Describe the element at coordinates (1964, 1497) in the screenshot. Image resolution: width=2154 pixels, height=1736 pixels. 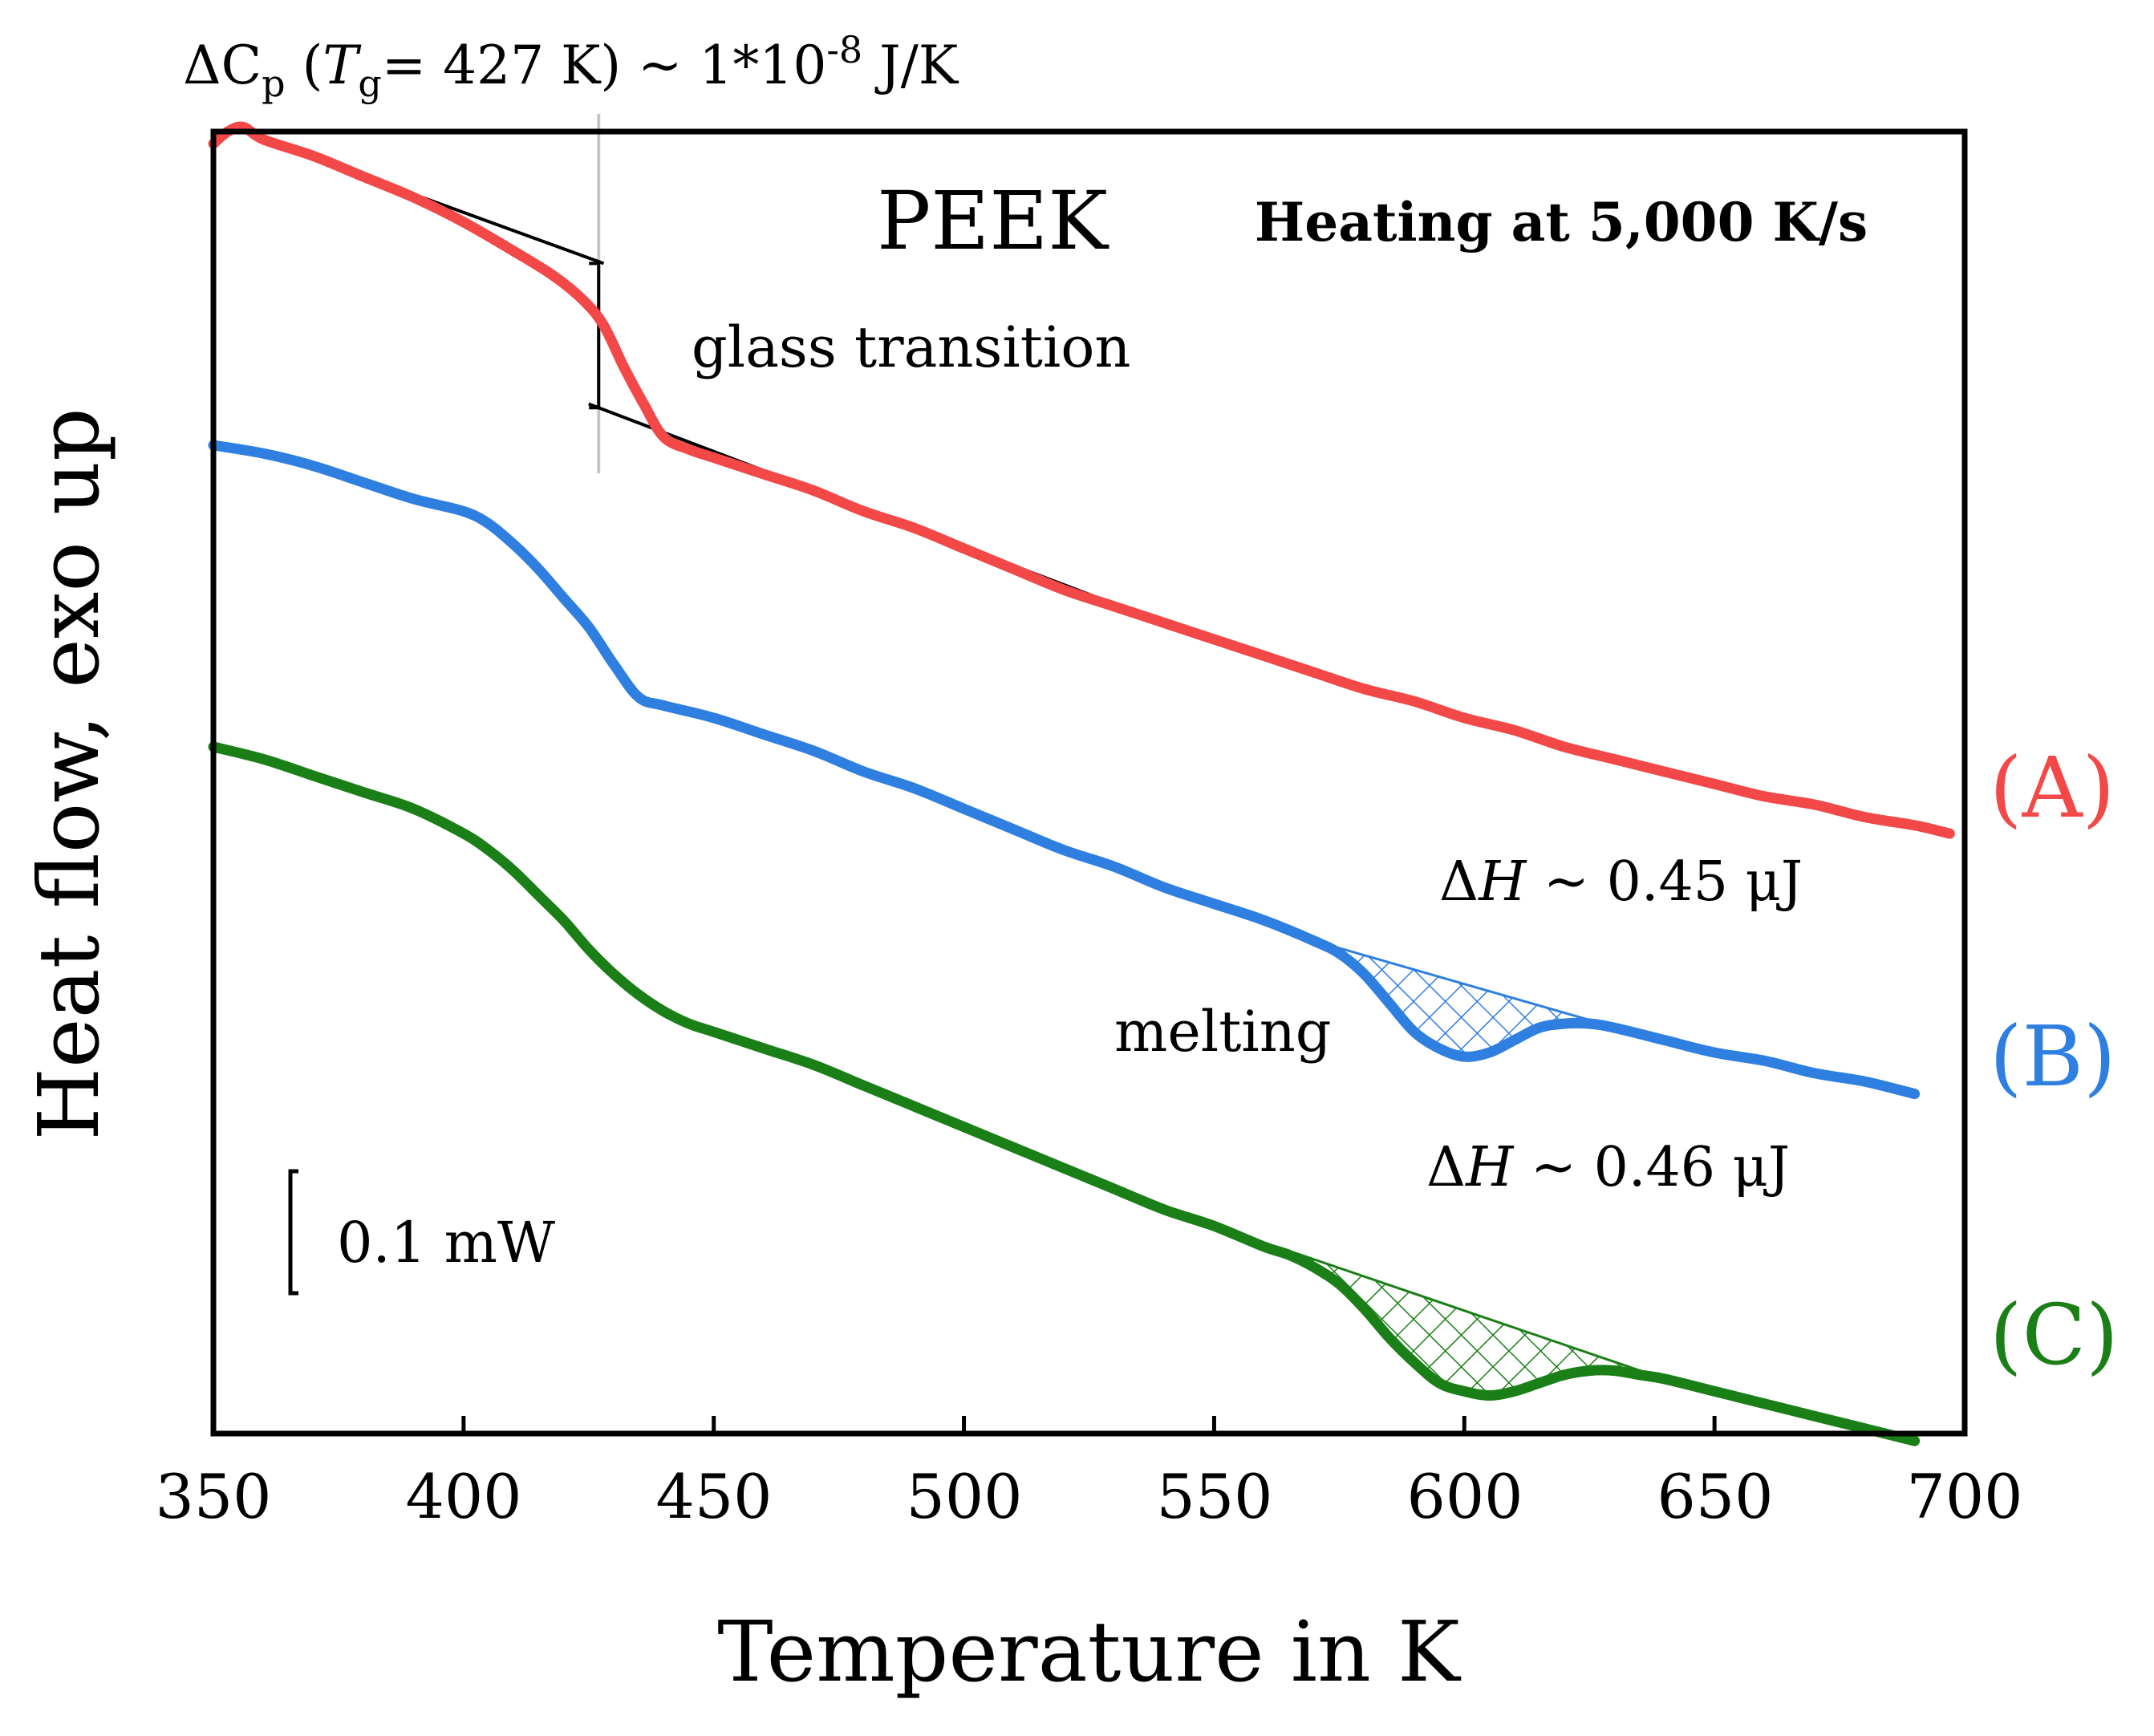
I see `x-tick-label: 700` at that location.